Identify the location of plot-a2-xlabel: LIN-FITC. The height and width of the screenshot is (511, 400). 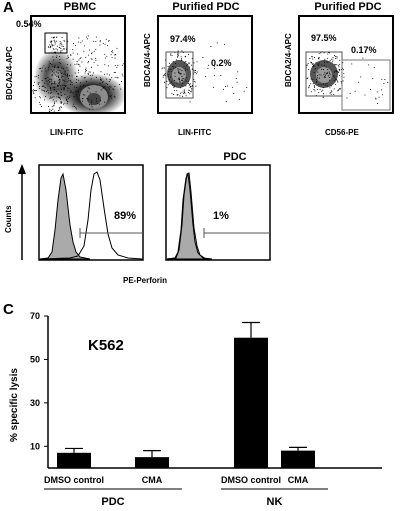
(195, 132).